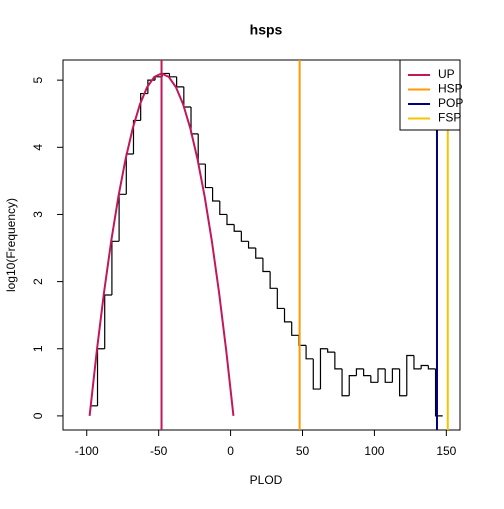 This screenshot has width=504, height=509. I want to click on y-tick-label: 1, so click(38, 348).